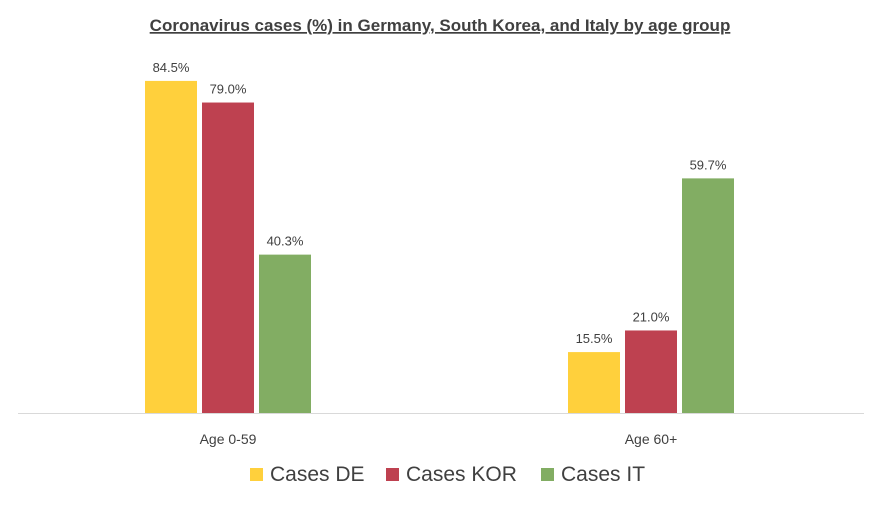 This screenshot has width=880, height=508. I want to click on data-label: 84.5%, so click(171, 67).